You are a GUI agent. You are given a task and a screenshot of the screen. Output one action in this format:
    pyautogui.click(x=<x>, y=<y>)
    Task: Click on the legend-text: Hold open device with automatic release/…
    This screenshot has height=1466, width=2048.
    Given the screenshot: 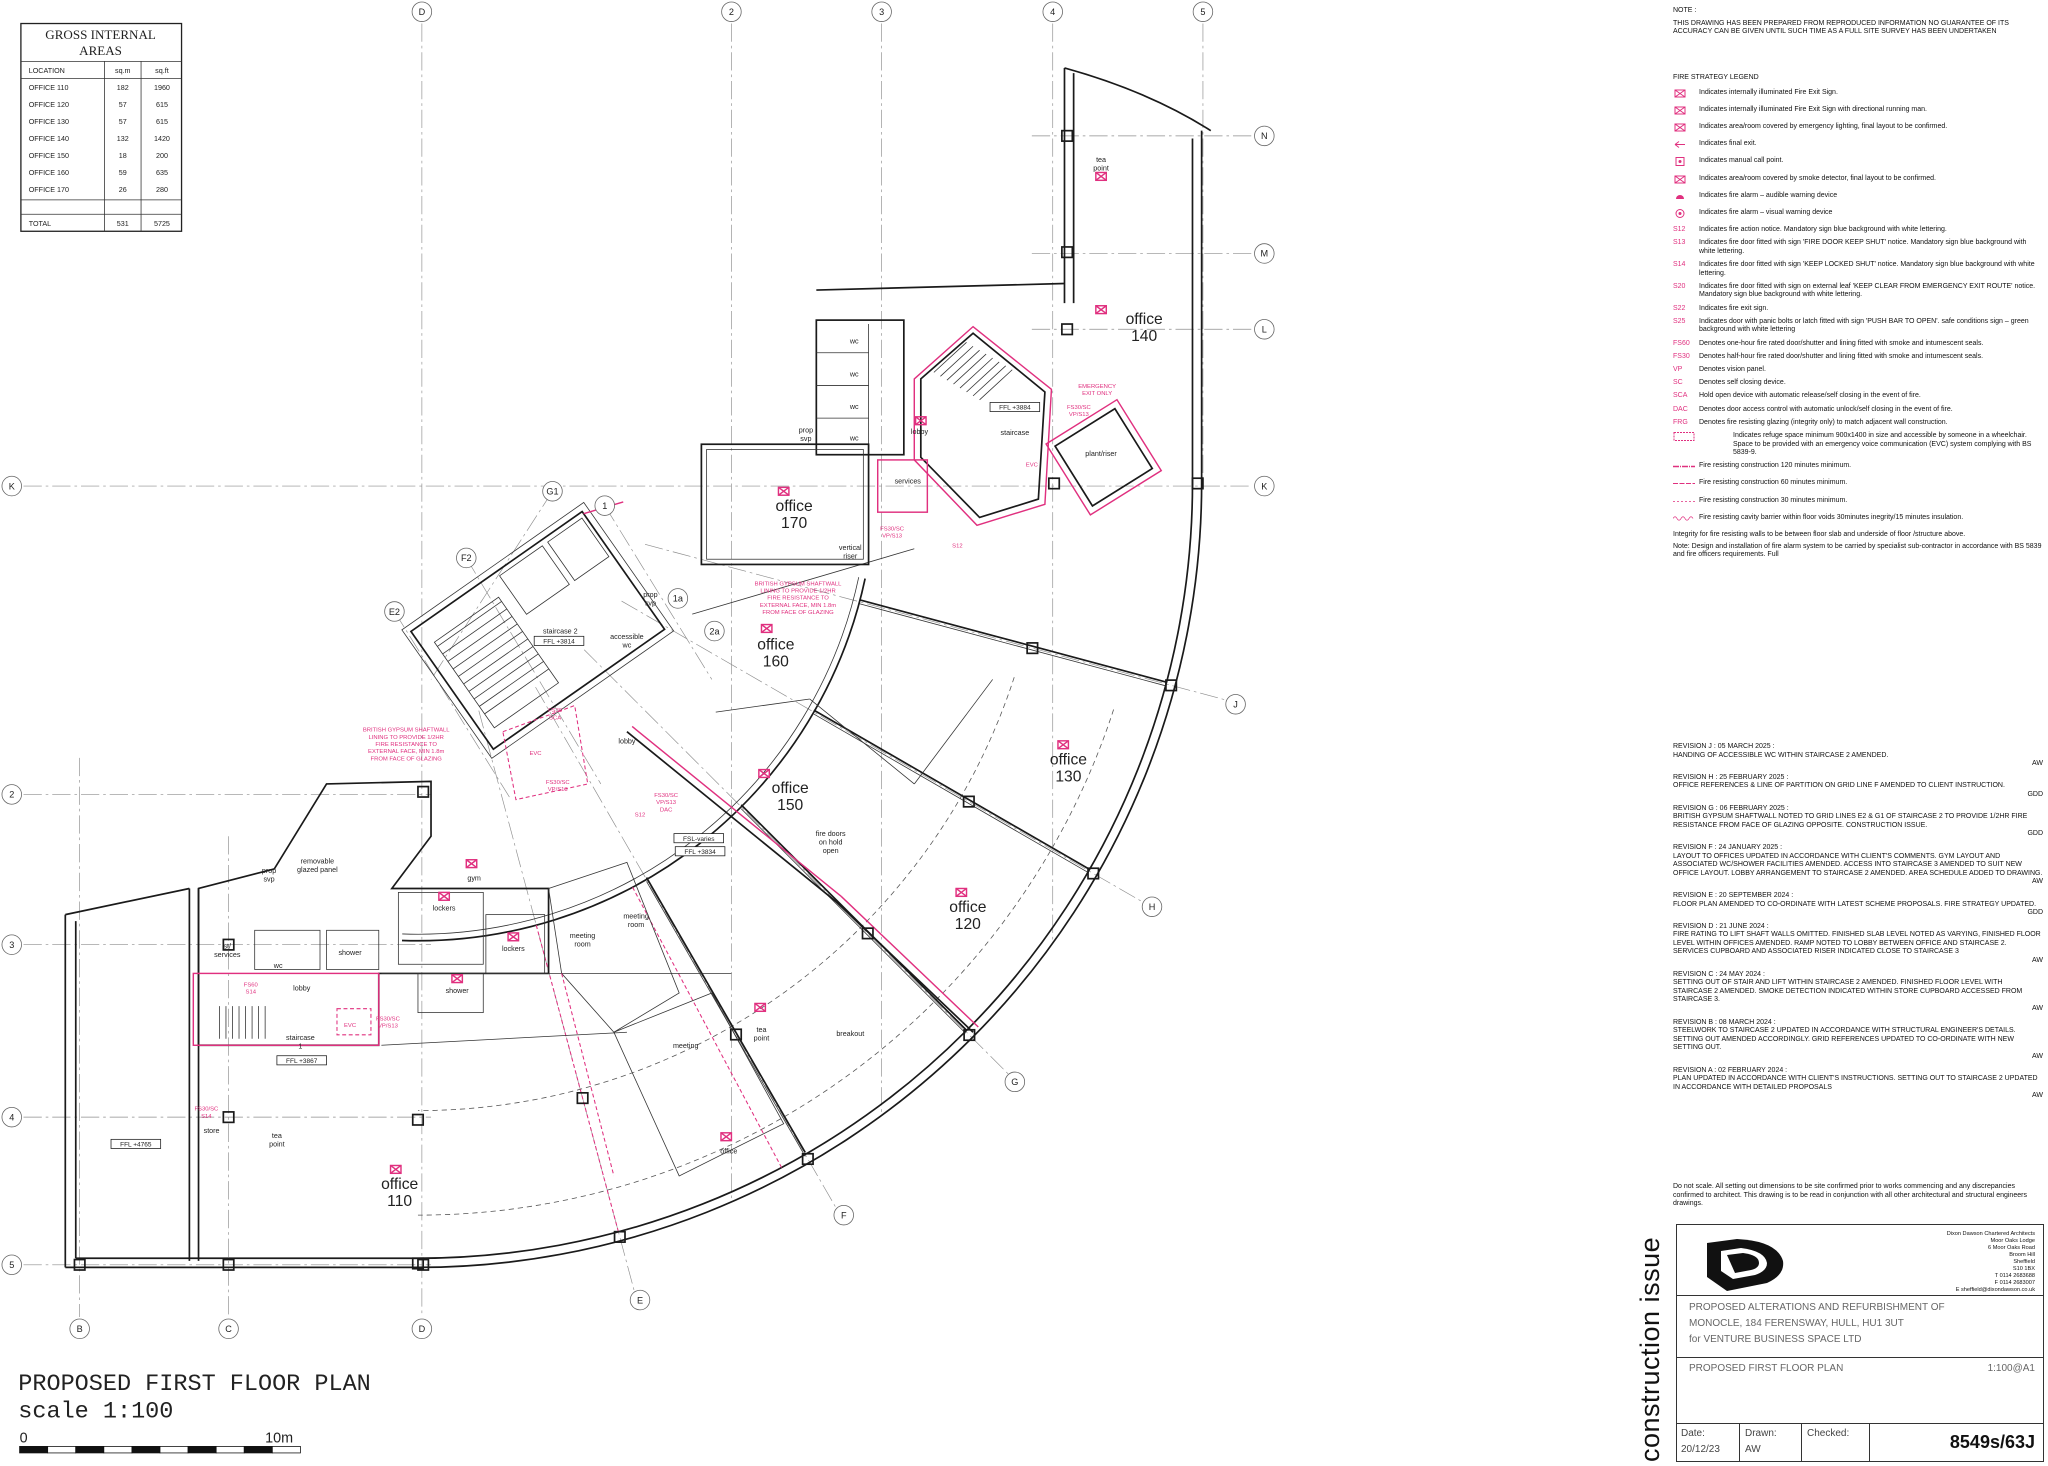 What is the action you would take?
    pyautogui.click(x=1810, y=396)
    